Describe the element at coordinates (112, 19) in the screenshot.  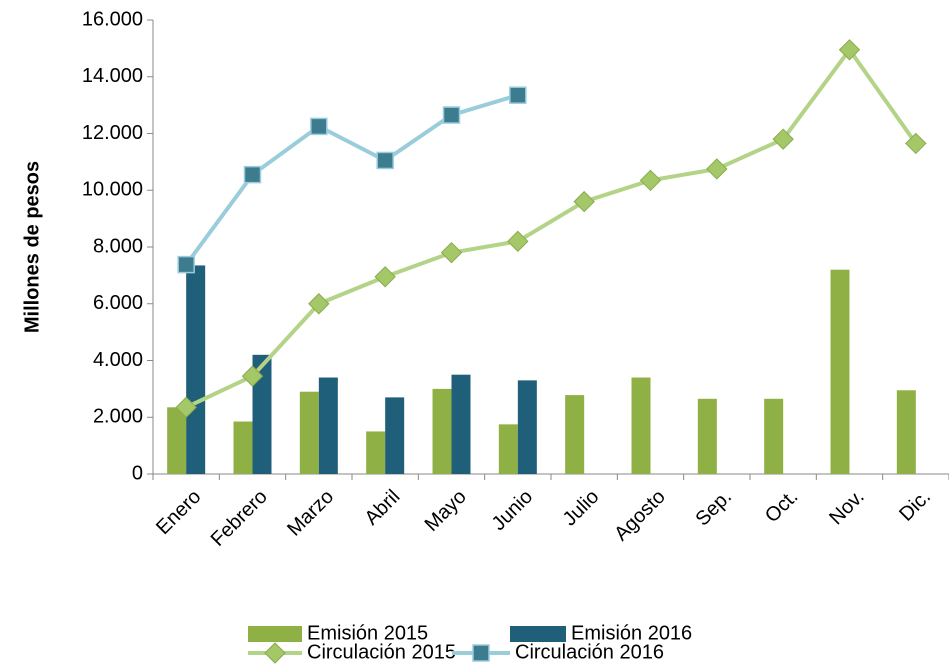
I see `y-tick-label: 16.000` at that location.